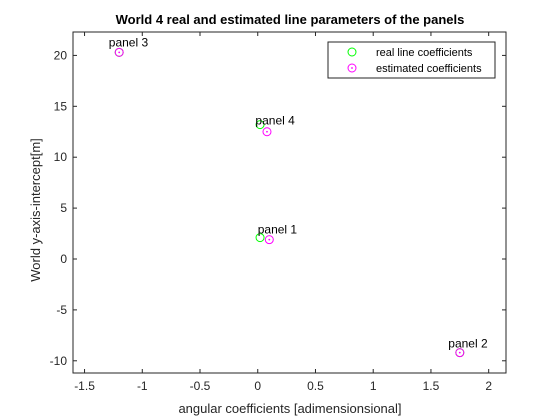 This screenshot has width=560, height=420. I want to click on y-tick-label: -5, so click(61, 310).